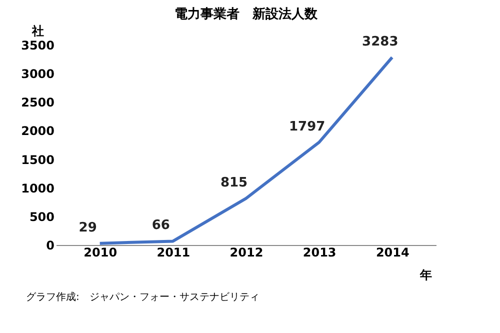  I want to click on y-tick-label: 1500, so click(37, 159).